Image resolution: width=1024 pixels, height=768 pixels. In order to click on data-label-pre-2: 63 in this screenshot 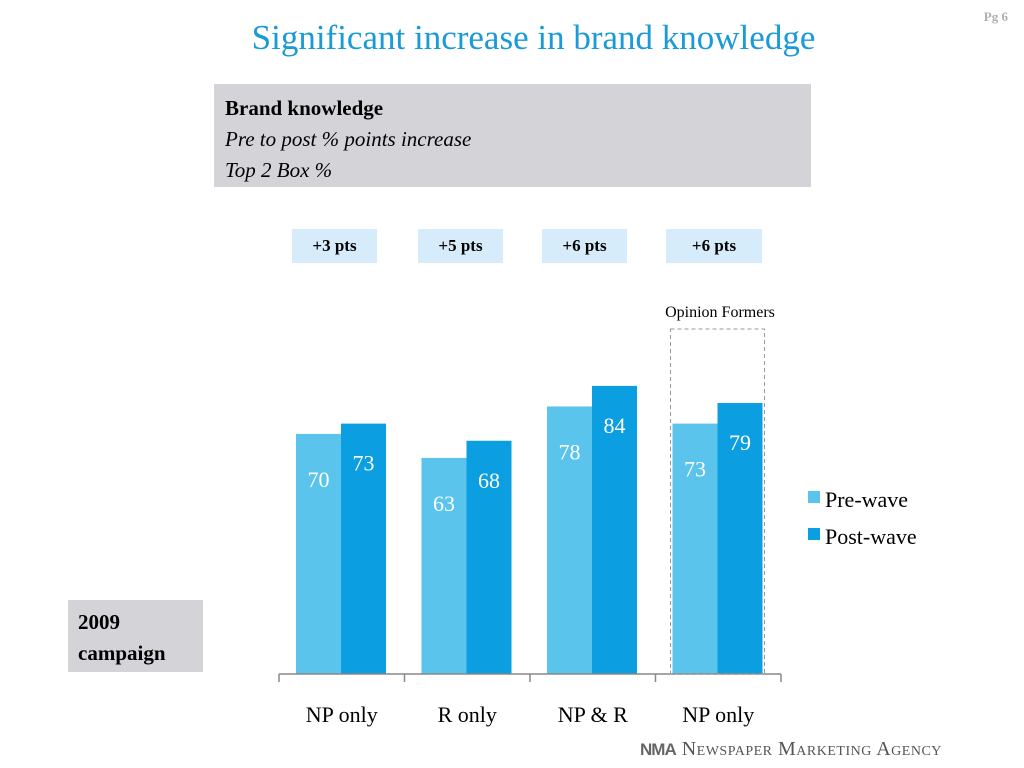, I will do `click(444, 503)`.